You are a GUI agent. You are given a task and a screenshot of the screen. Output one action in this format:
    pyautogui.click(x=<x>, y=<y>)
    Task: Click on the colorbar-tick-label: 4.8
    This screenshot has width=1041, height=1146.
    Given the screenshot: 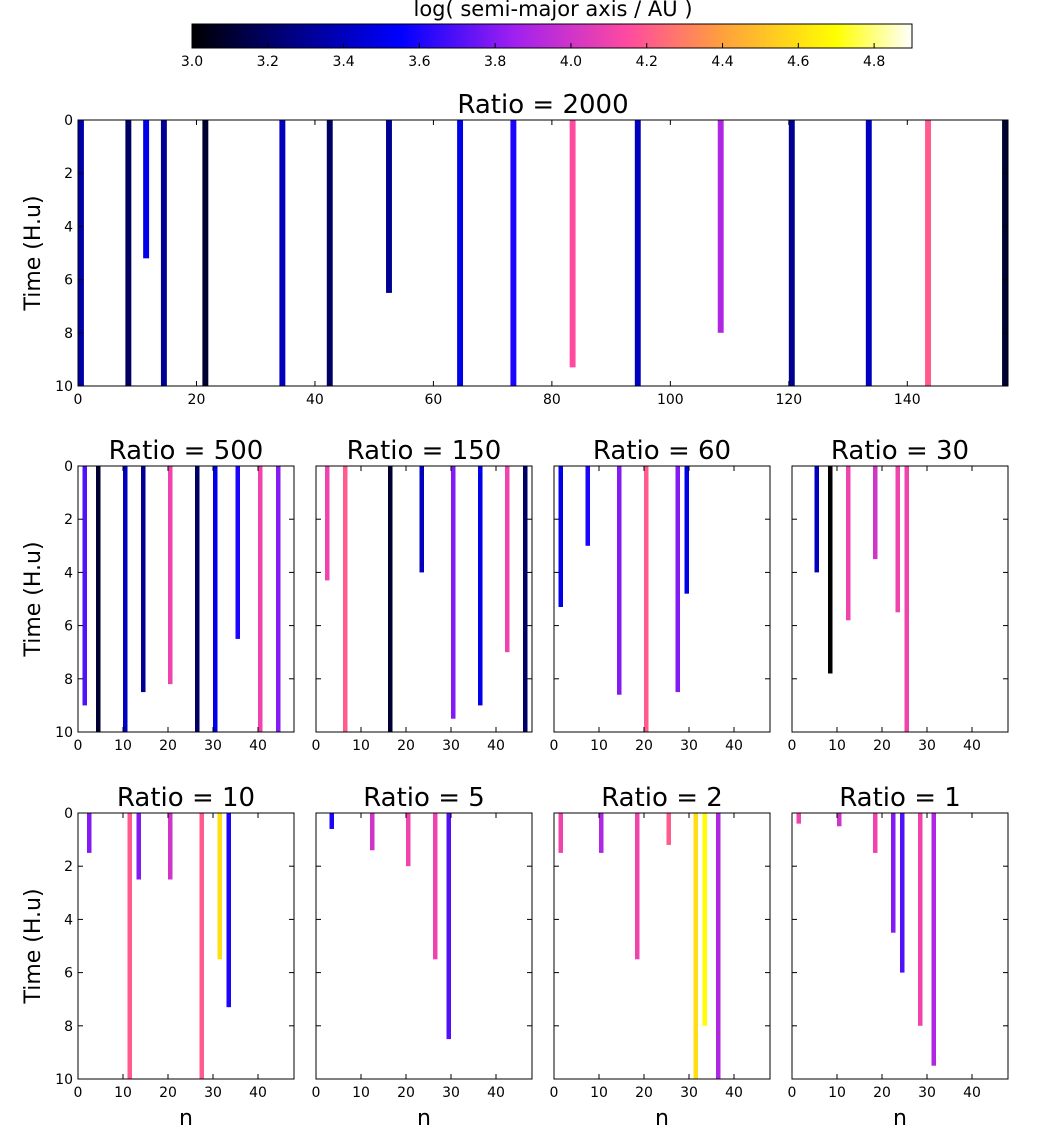 What is the action you would take?
    pyautogui.click(x=874, y=62)
    